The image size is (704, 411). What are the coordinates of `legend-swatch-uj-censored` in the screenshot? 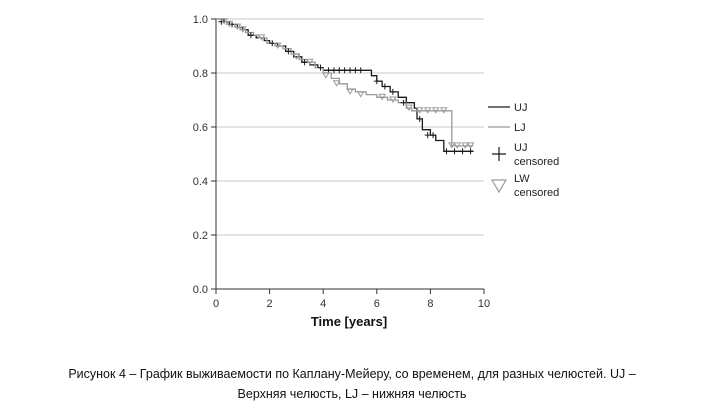 It's located at (499, 154).